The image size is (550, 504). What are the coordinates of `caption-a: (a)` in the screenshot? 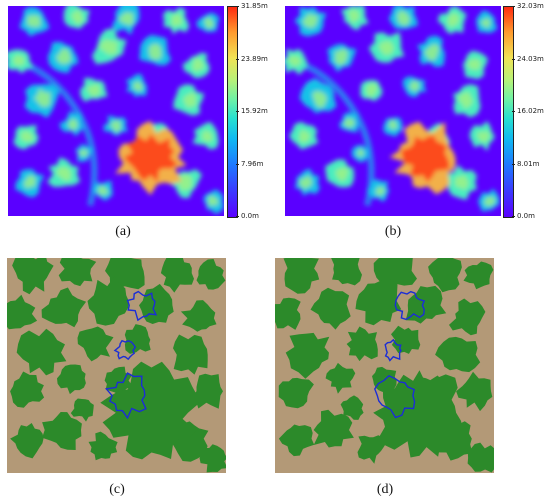 It's located at (123, 231).